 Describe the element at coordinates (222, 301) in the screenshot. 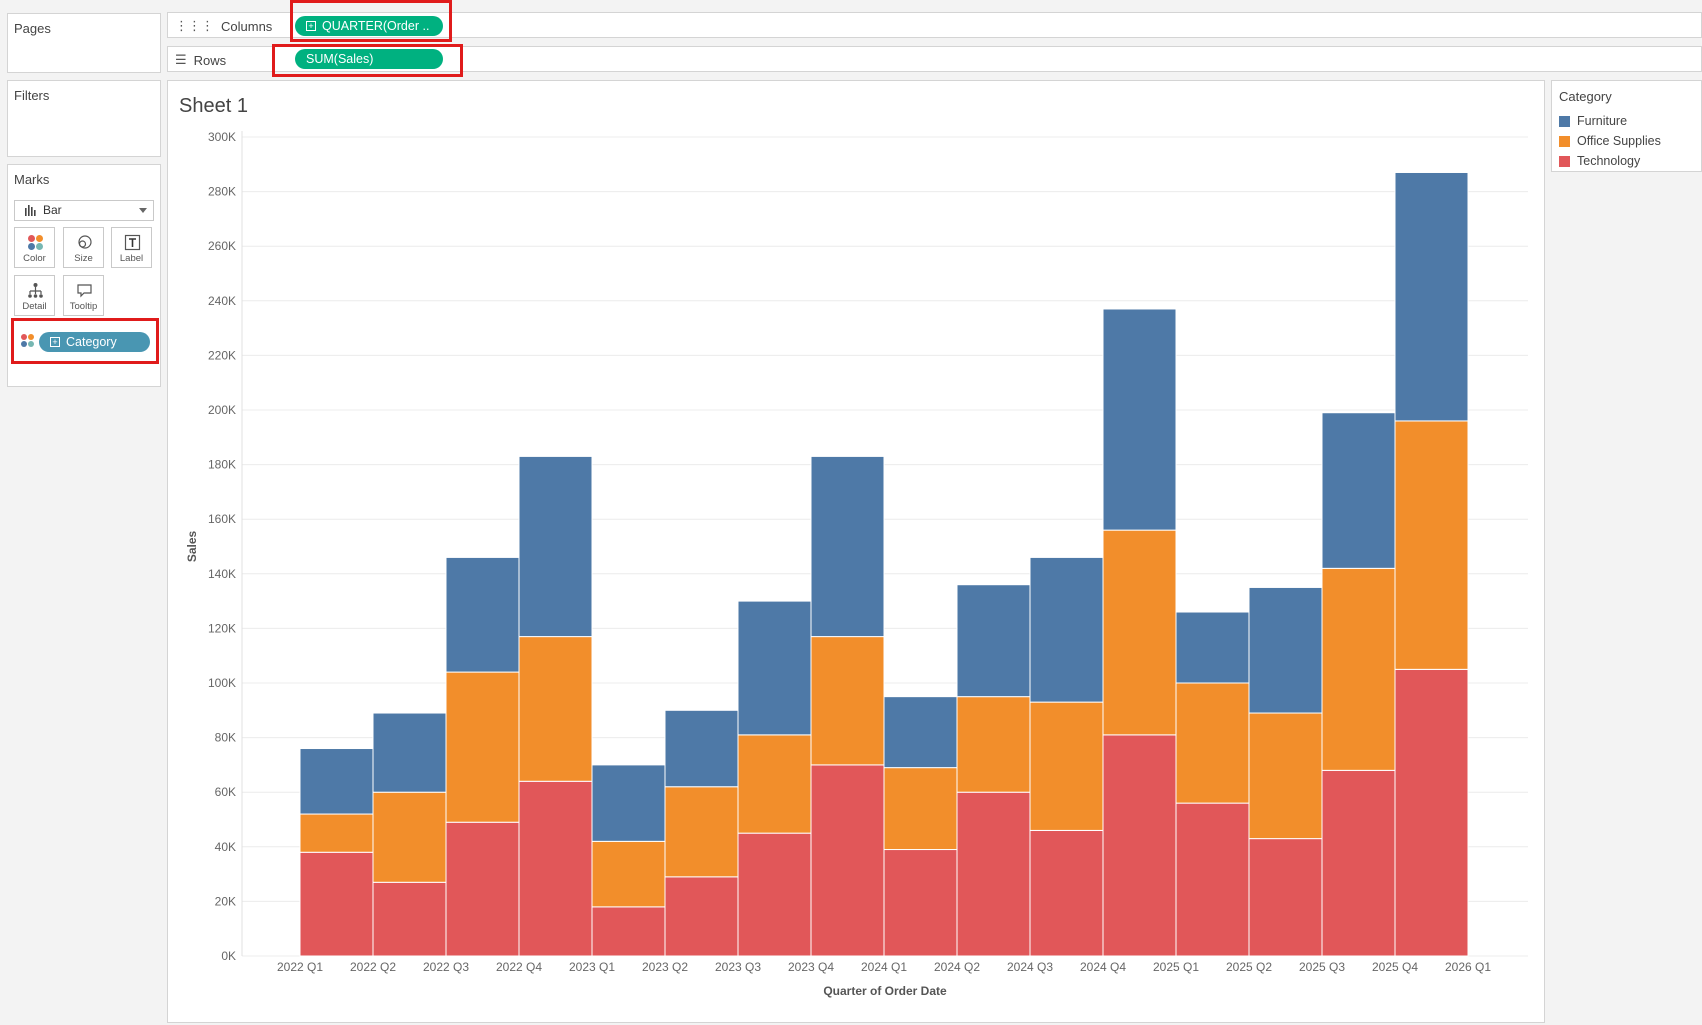

I see `y-tick-label: 240K` at that location.